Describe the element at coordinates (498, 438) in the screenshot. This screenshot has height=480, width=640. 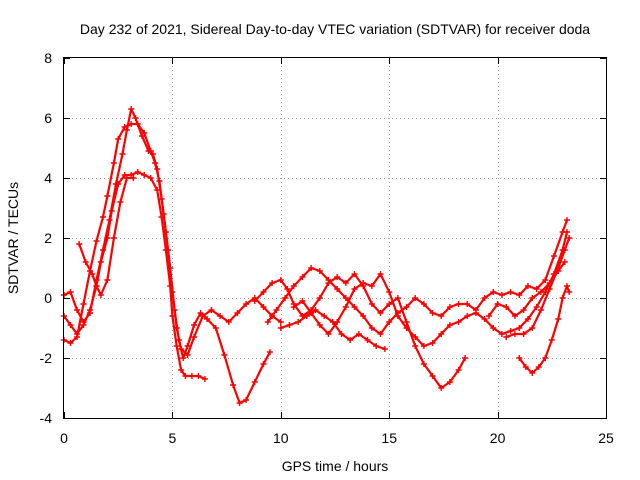
I see `x-tick-label: 20` at that location.